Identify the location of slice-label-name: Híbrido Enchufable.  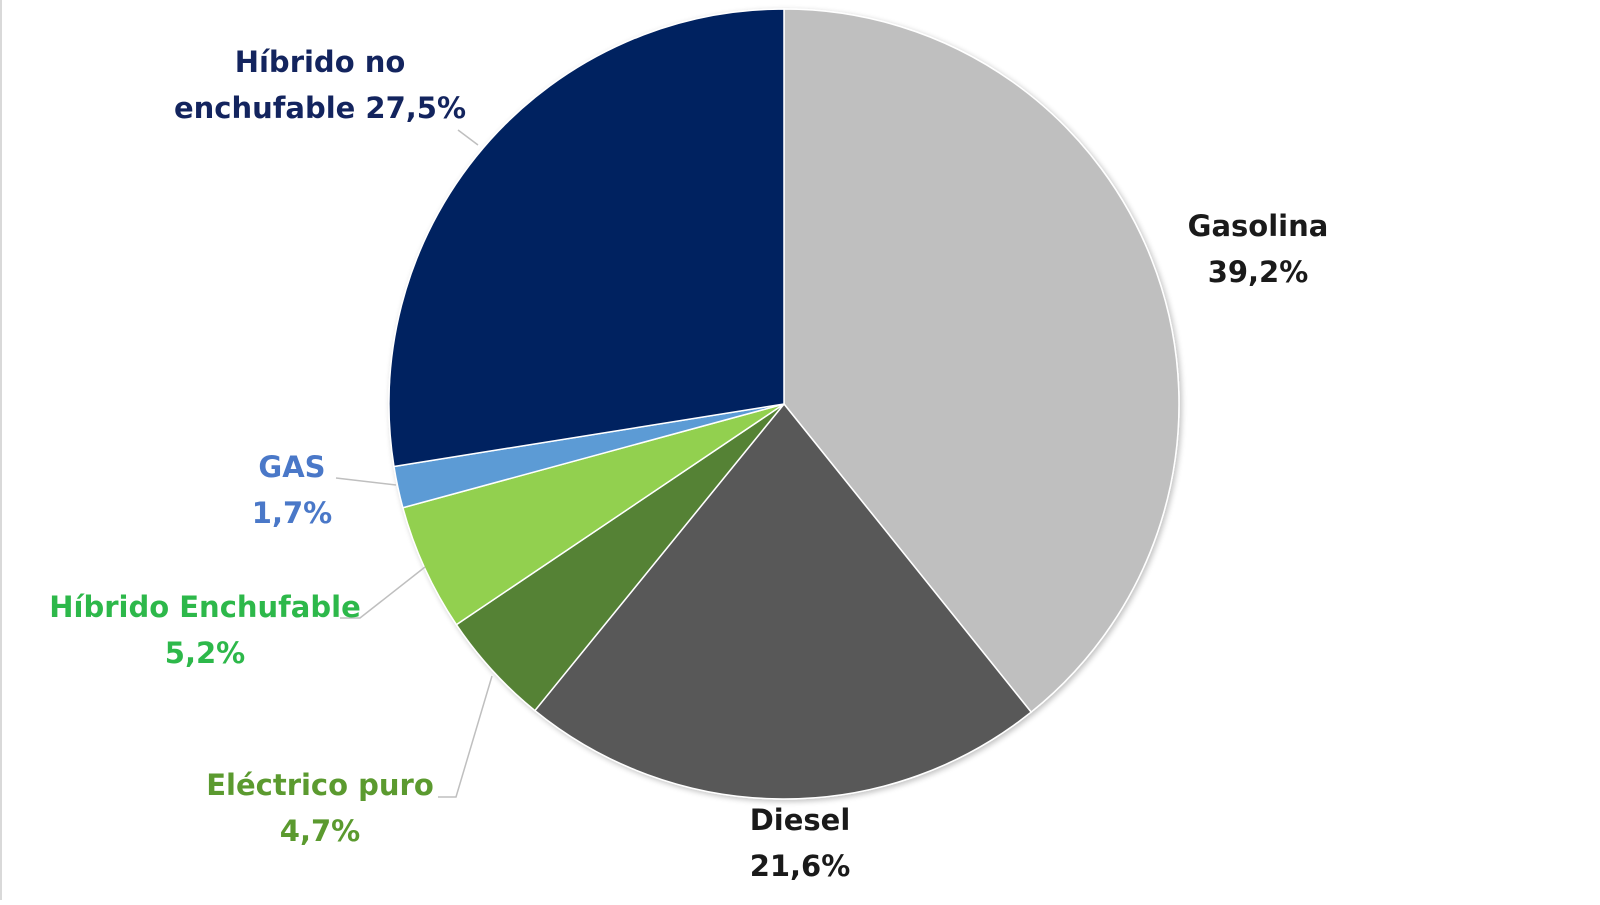
(204, 607).